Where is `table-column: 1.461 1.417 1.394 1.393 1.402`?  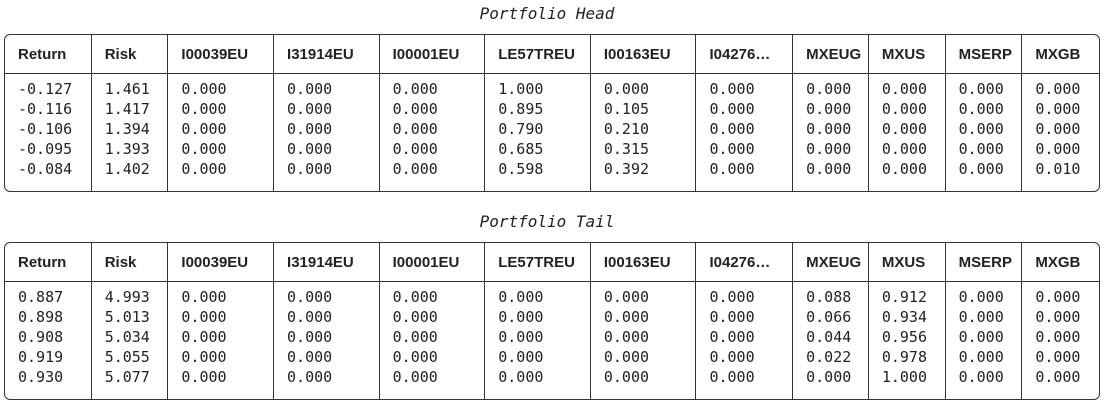
table-column: 1.461 1.417 1.394 1.393 1.402 is located at coordinates (130, 132).